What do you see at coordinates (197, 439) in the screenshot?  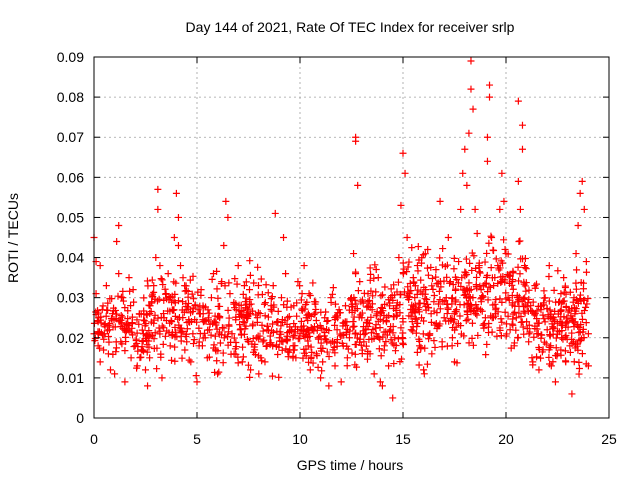 I see `x-tick-label: 5` at bounding box center [197, 439].